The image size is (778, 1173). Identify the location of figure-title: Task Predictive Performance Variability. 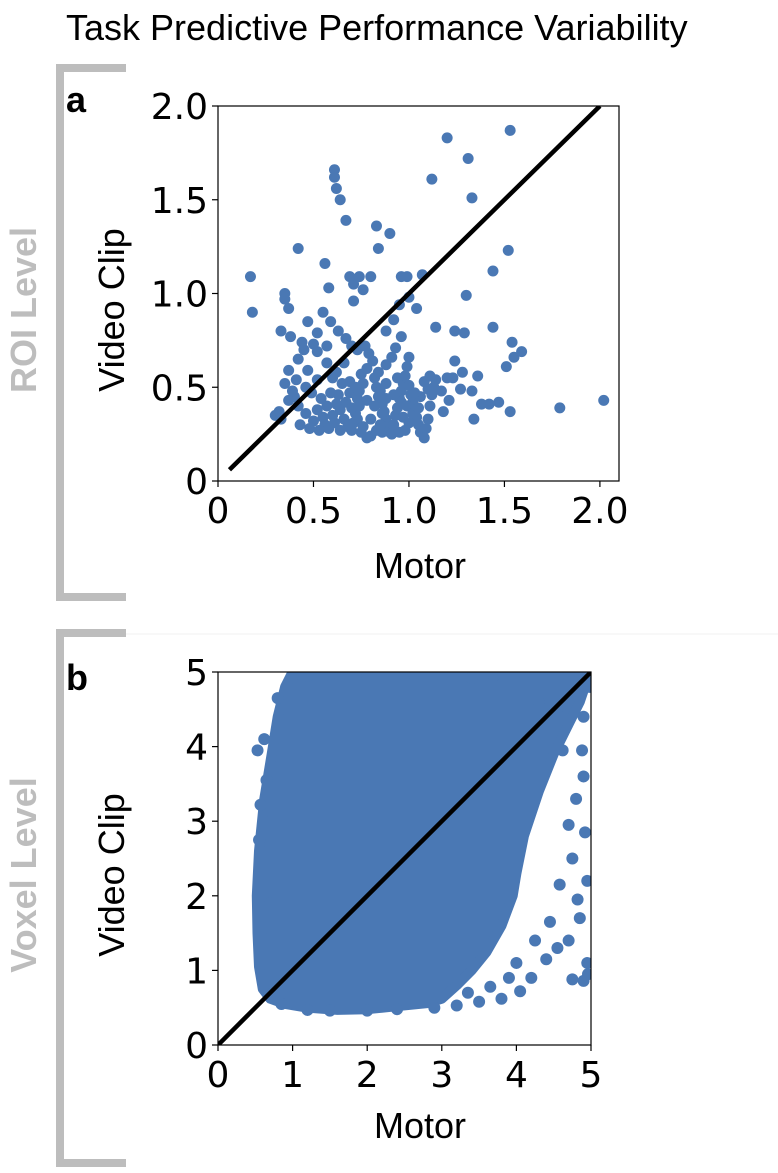
(377, 27).